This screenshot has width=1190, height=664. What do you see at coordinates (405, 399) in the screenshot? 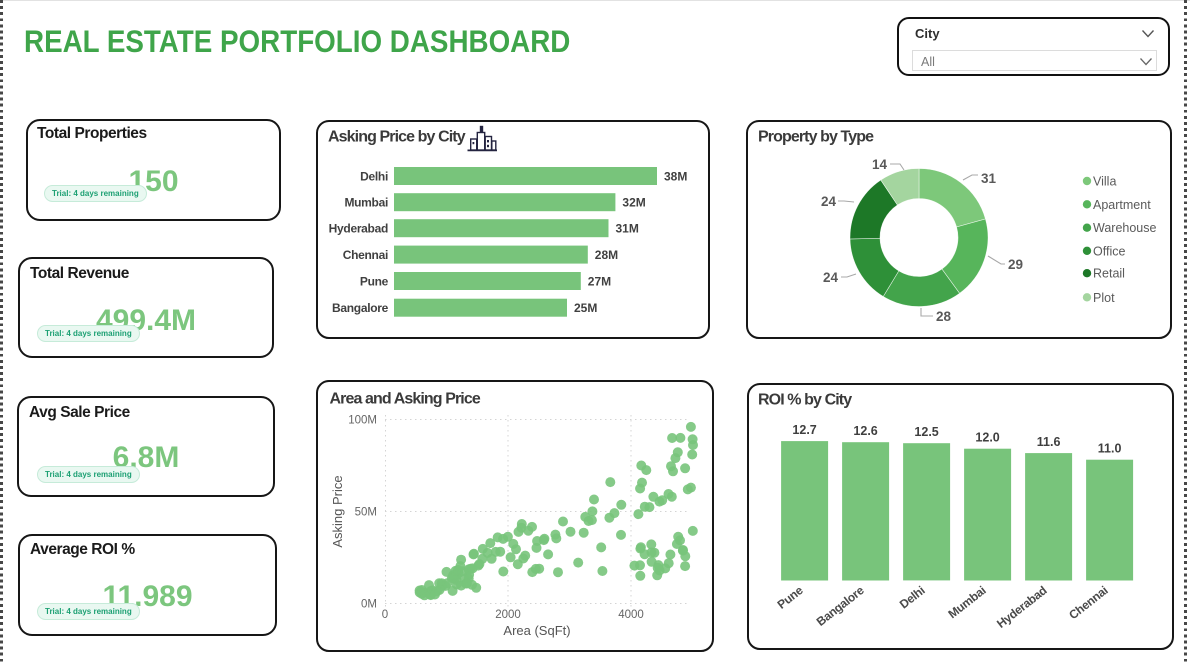
I see `svg-text: Area and Asking Price` at bounding box center [405, 399].